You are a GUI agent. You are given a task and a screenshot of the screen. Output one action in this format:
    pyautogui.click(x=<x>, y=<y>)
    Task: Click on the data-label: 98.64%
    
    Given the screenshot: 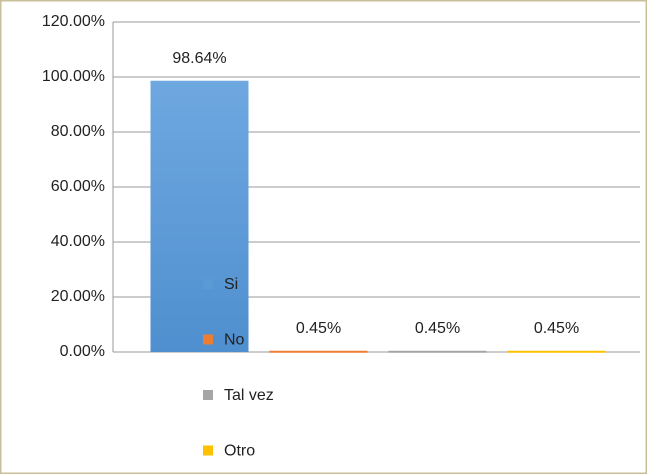 What is the action you would take?
    pyautogui.click(x=199, y=58)
    